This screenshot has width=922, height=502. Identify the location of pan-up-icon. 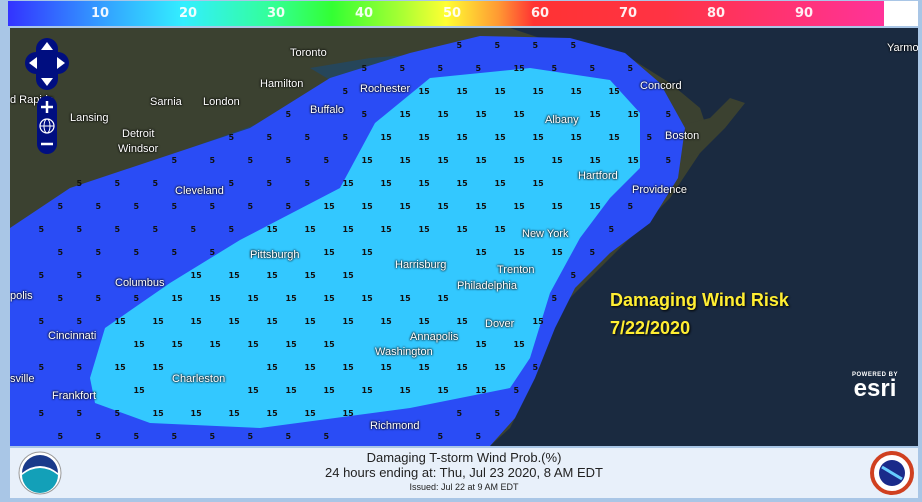
(47, 46).